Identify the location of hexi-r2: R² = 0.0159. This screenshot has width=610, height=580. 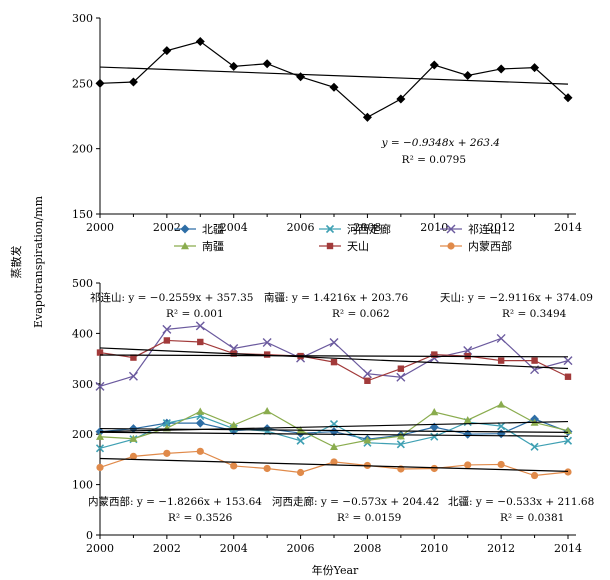
(369, 518).